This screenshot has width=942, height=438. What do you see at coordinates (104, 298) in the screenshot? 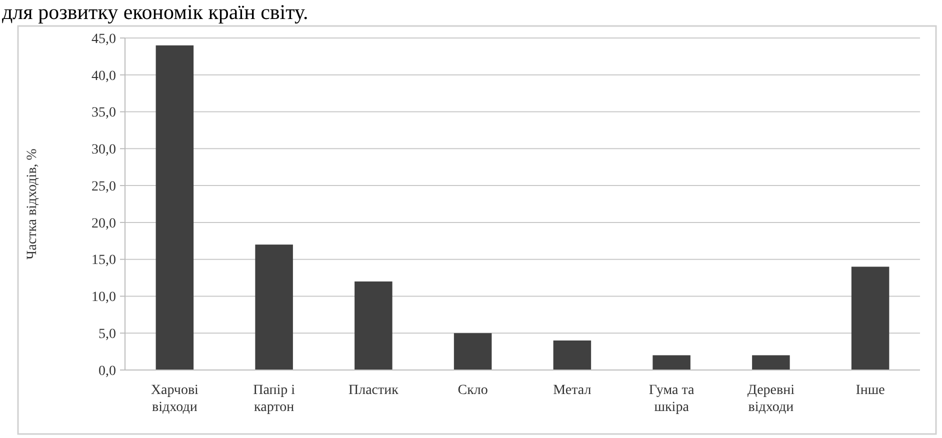
I see `y-tick-label: 10,0` at bounding box center [104, 298].